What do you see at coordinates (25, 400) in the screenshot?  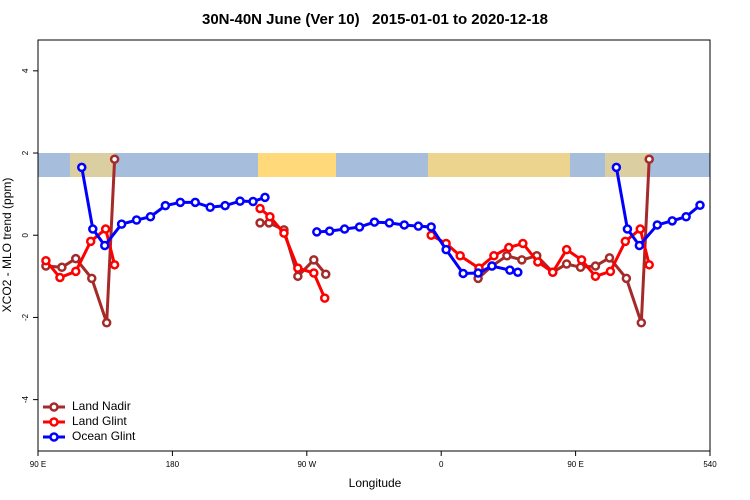 I see `y-tick-label: -4` at bounding box center [25, 400].